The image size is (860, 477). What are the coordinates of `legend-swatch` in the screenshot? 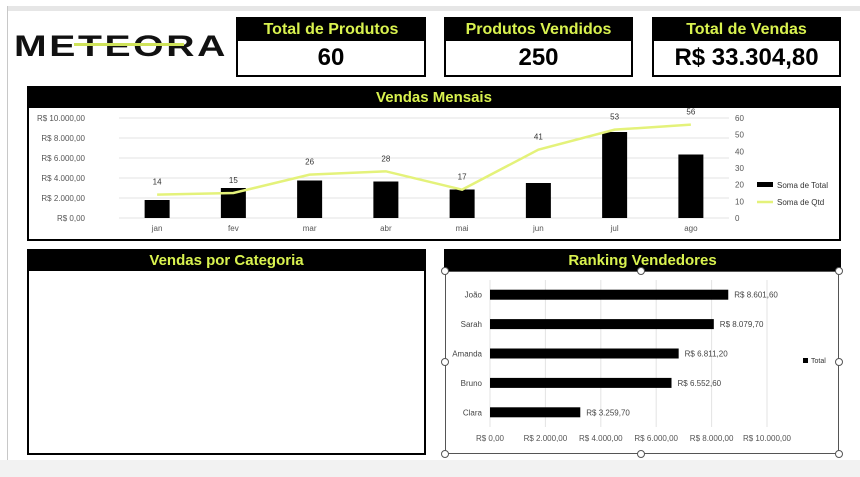 It's located at (805, 360).